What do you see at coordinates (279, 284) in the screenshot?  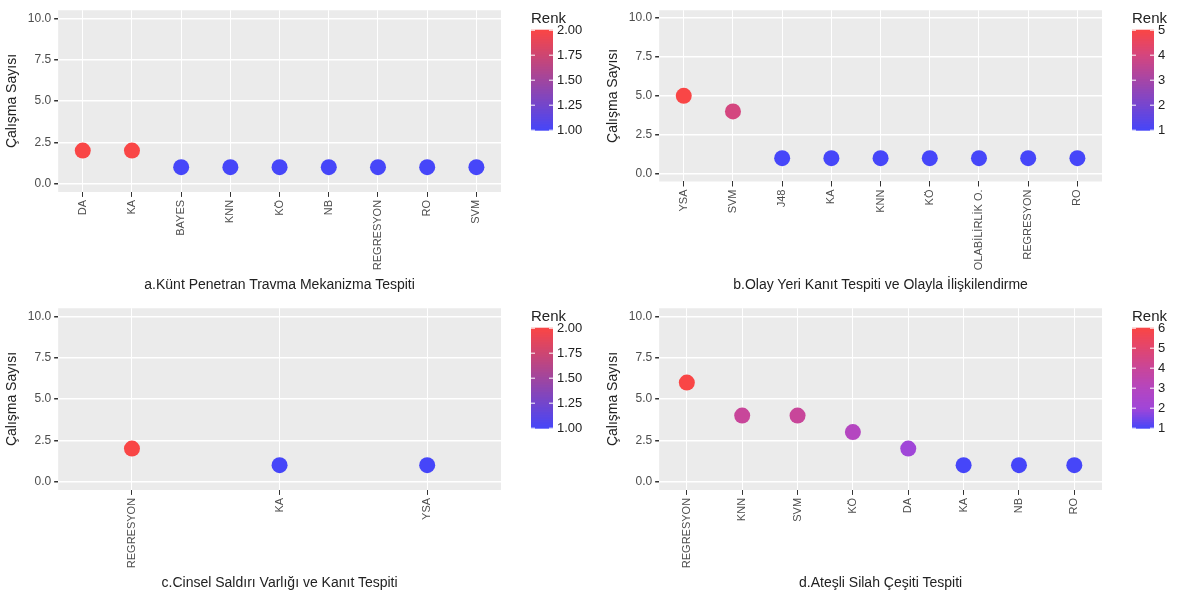 I see `x-axis-title: a.Künt Penetran Travma Mekanizma Tespiti` at bounding box center [279, 284].